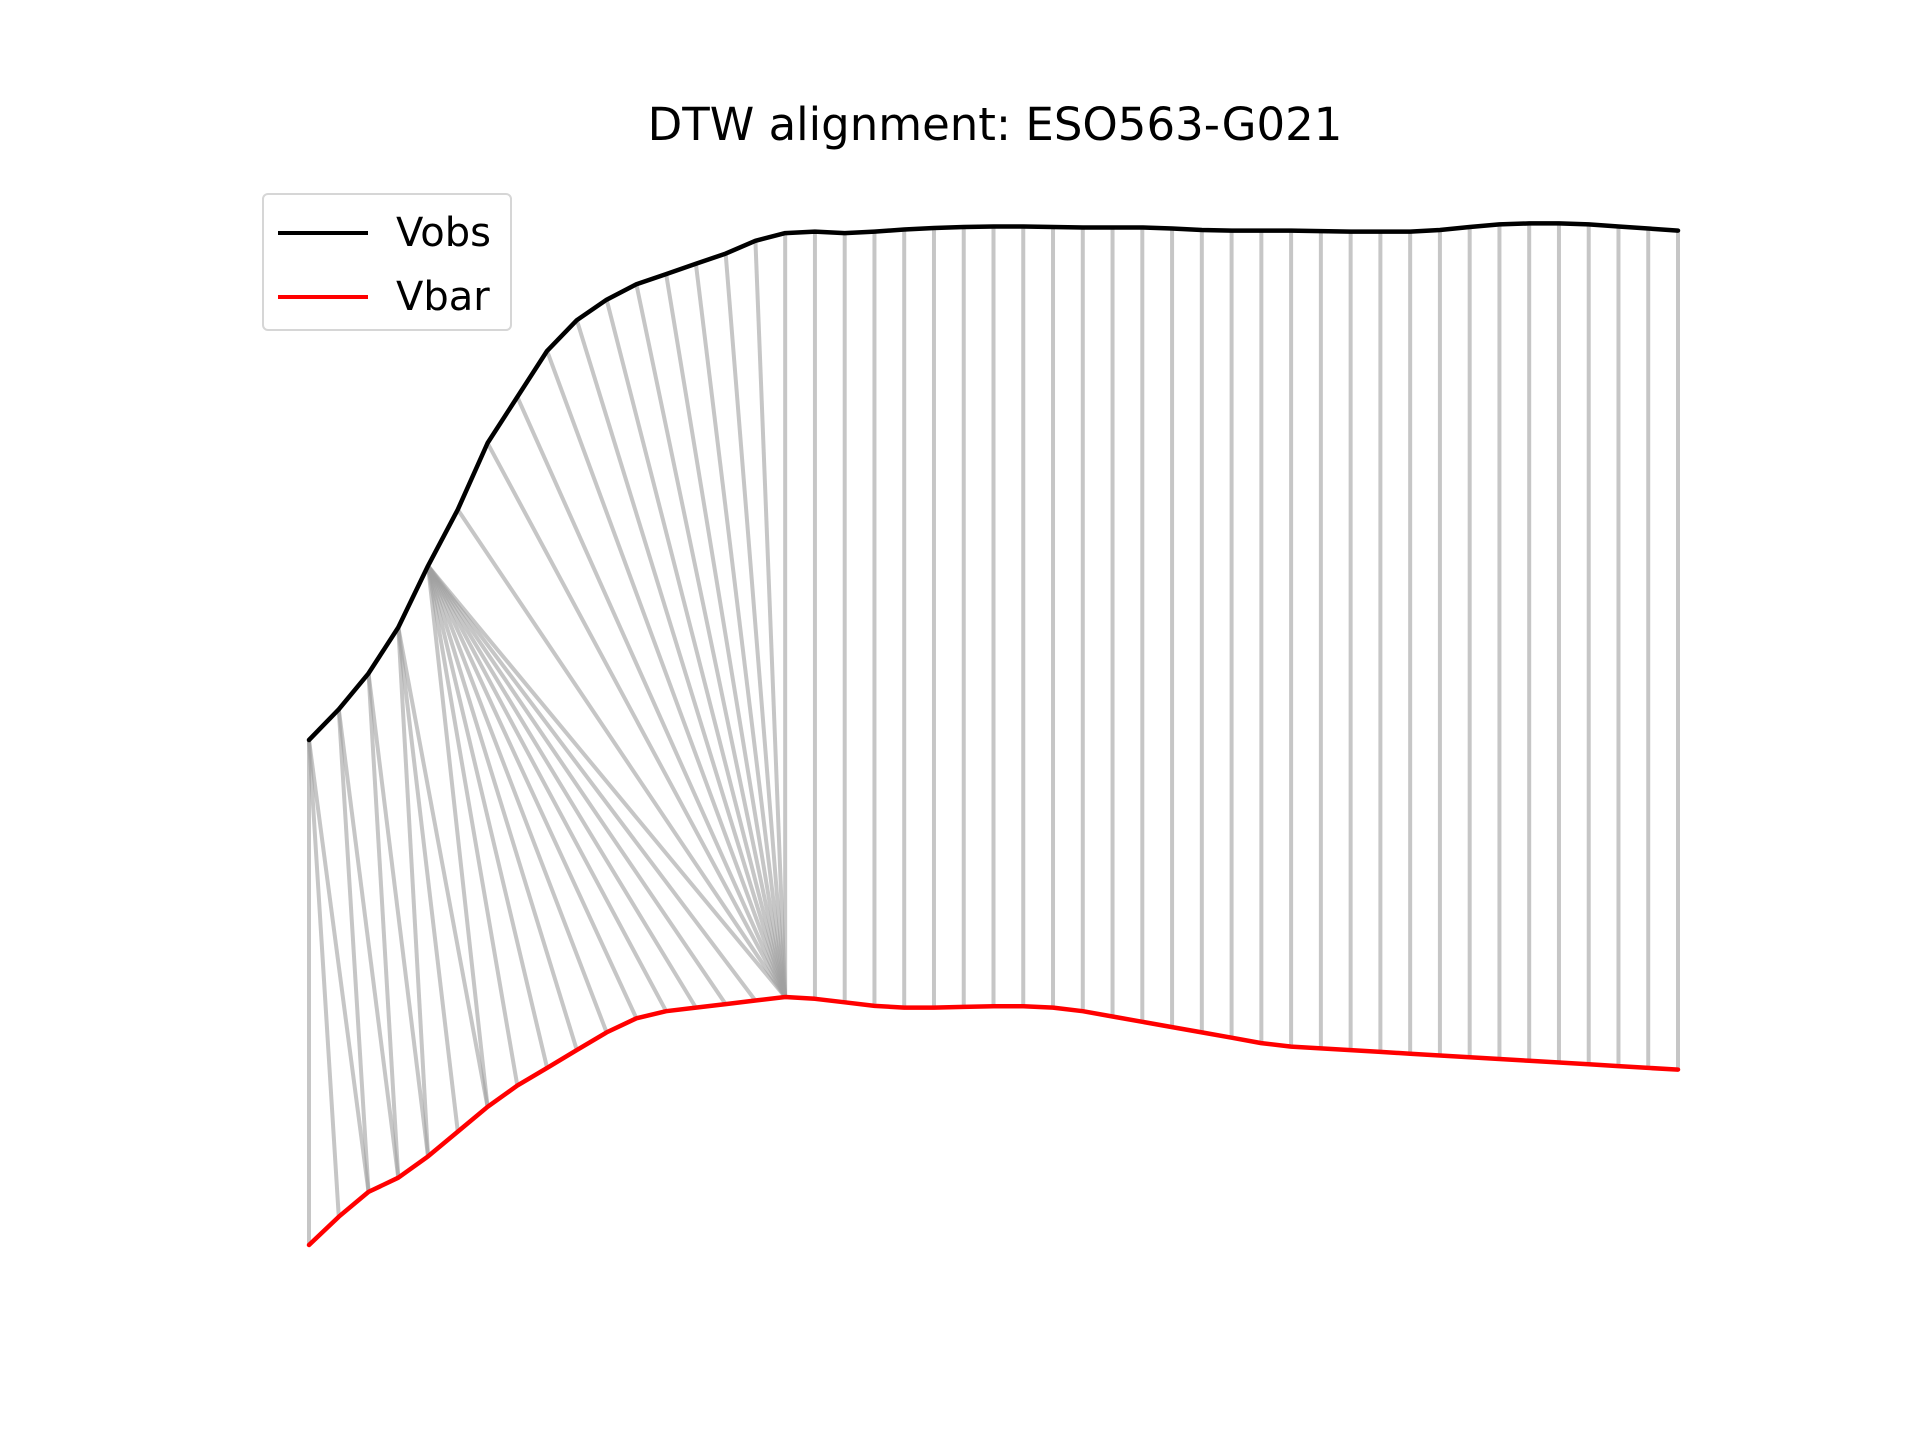  Describe the element at coordinates (443, 297) in the screenshot. I see `legend-label-vbar: Vbar` at that location.